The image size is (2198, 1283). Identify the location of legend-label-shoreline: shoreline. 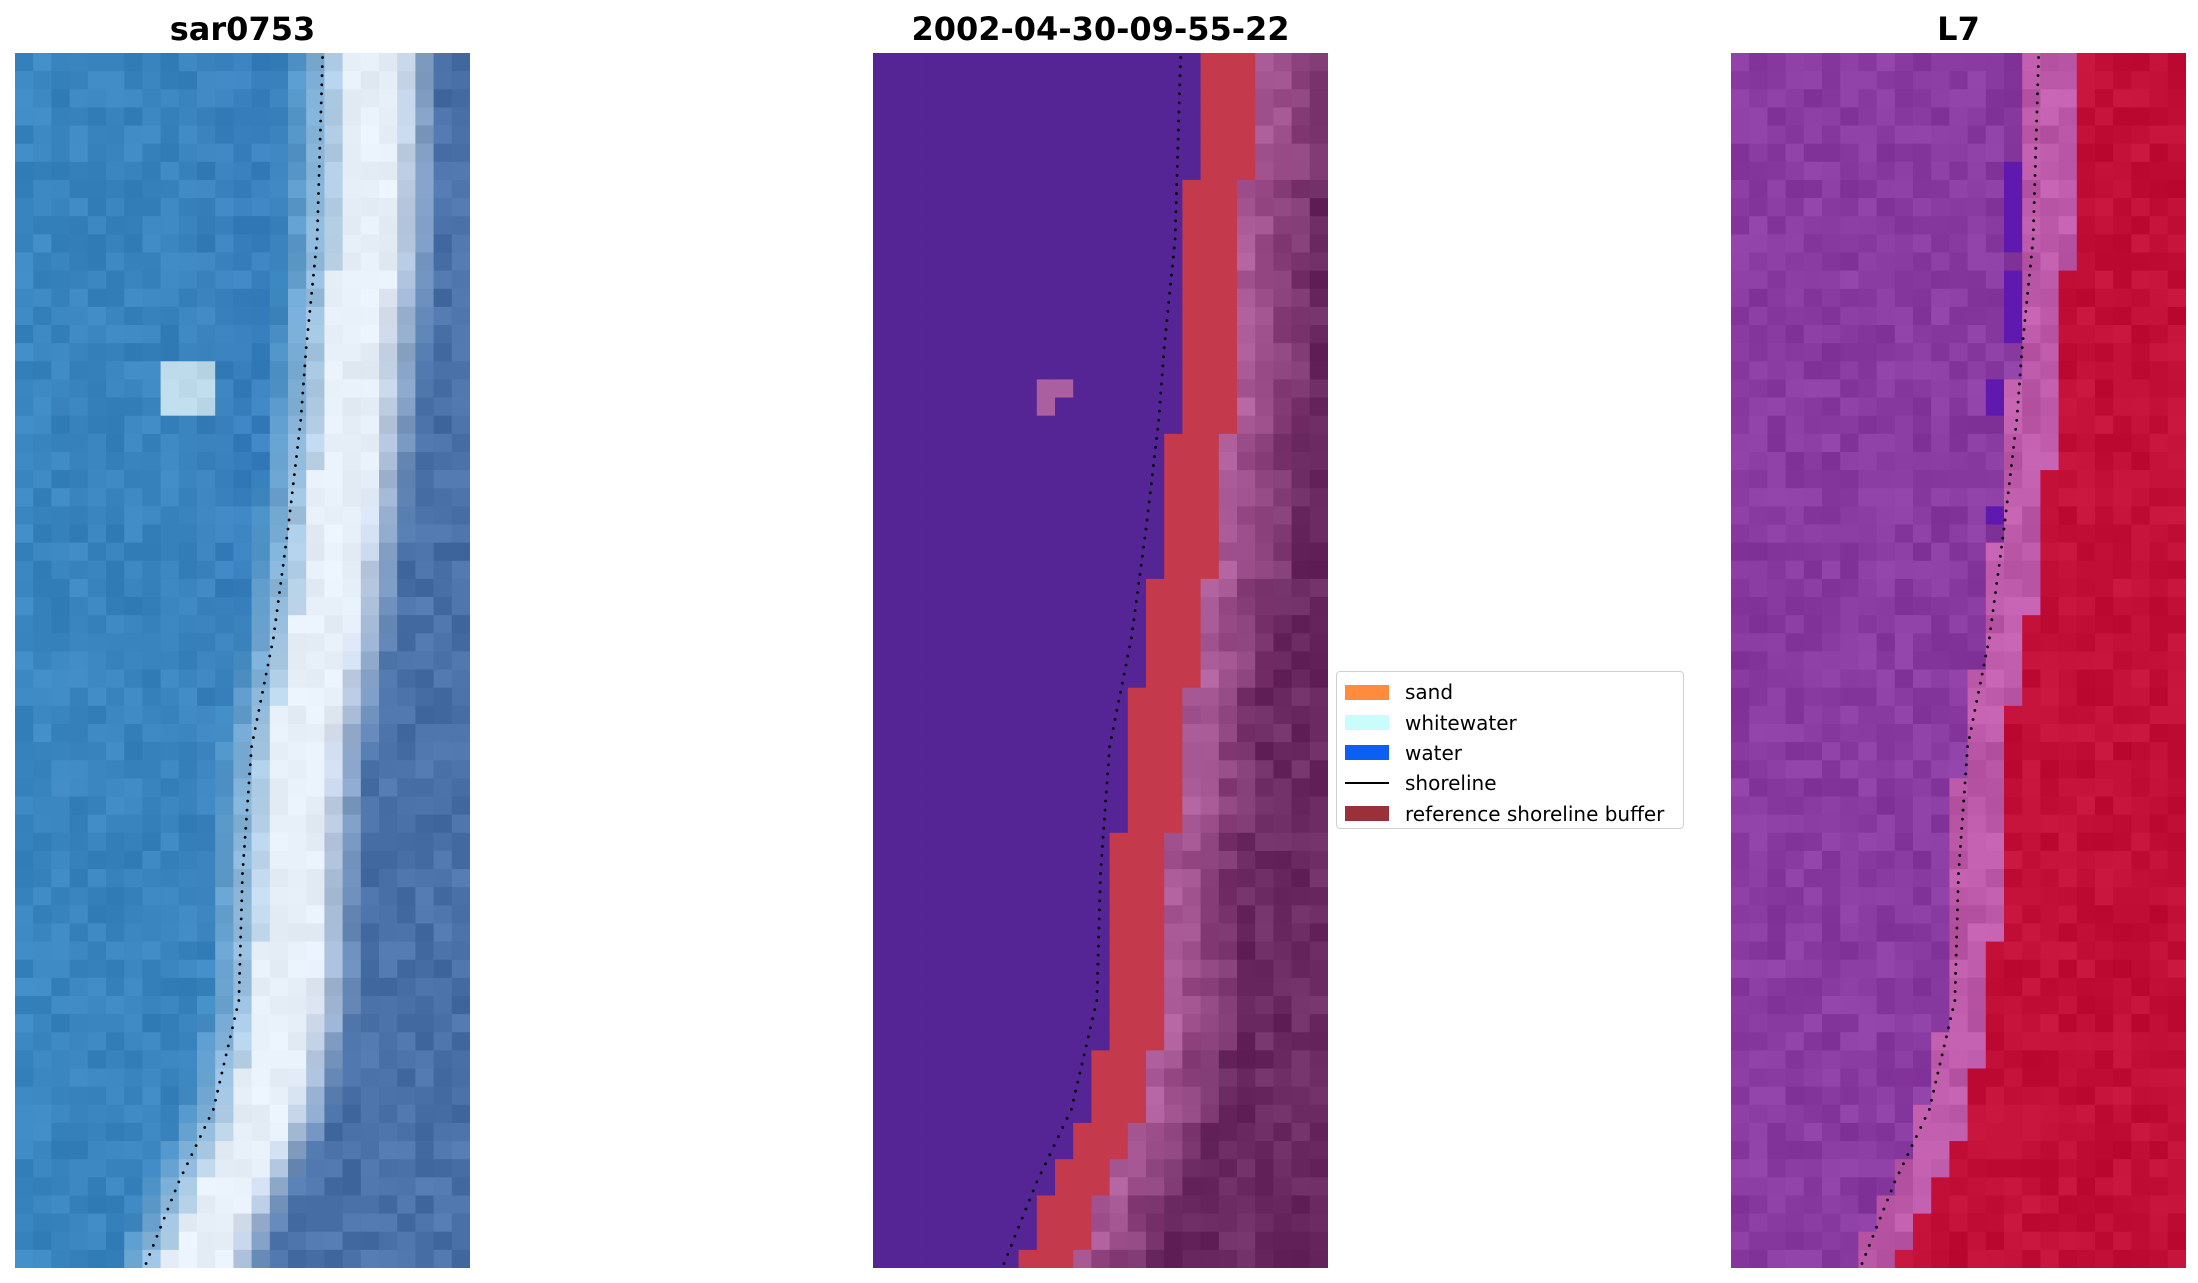
(1451, 783).